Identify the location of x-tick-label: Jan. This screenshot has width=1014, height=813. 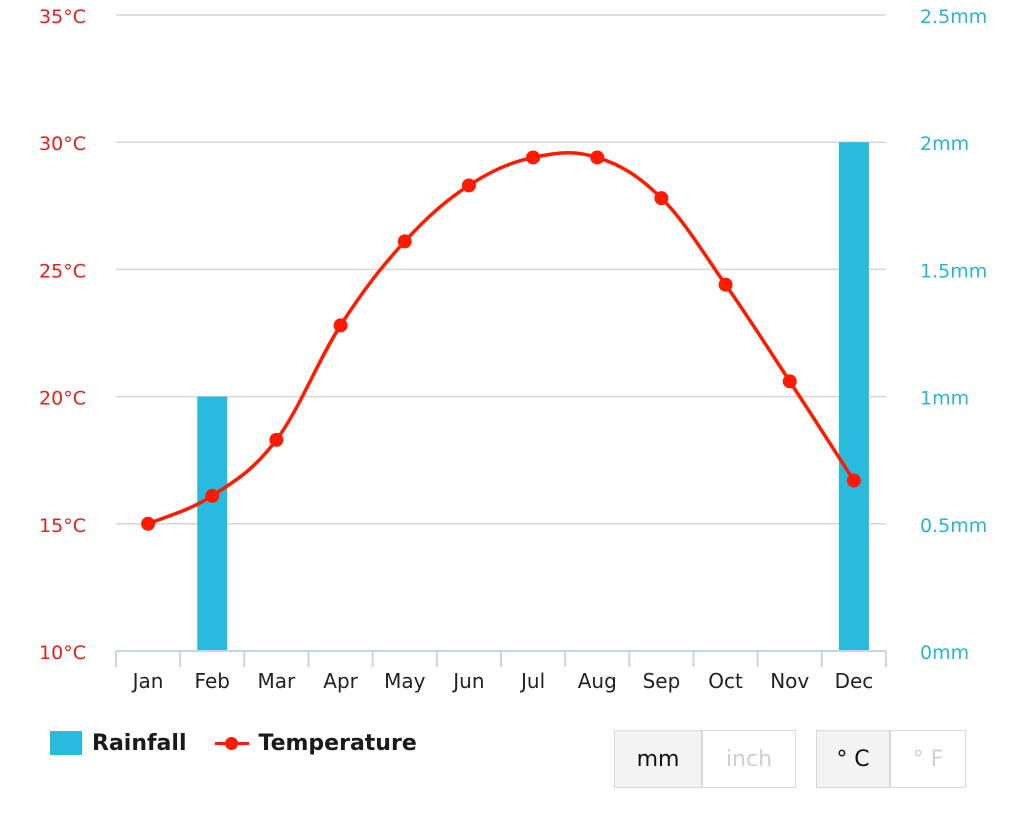
(147, 681).